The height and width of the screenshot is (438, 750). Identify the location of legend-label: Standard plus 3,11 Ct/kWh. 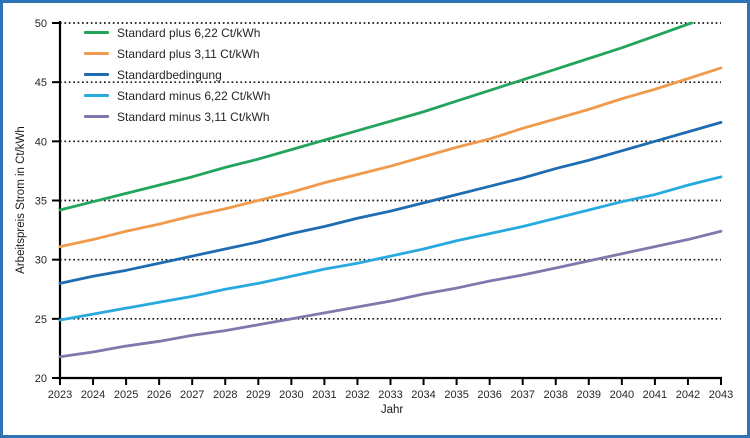
(188, 53).